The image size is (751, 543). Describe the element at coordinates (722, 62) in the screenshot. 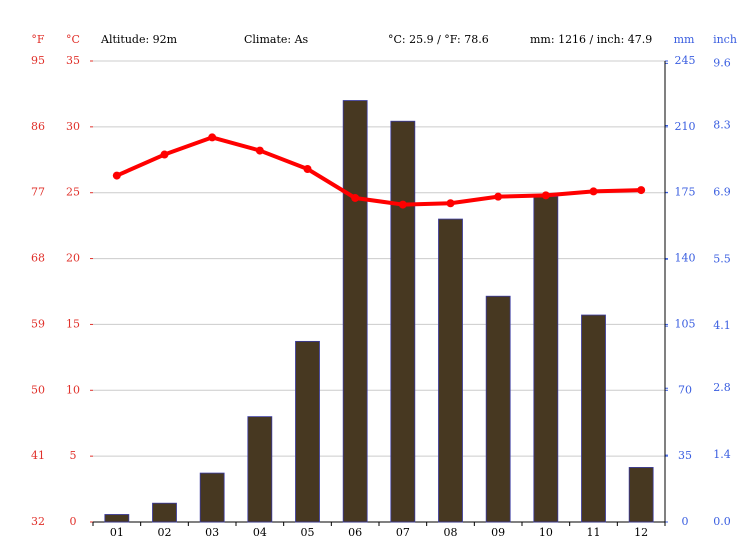

I see `inch_ticks-label: 9.6` at that location.